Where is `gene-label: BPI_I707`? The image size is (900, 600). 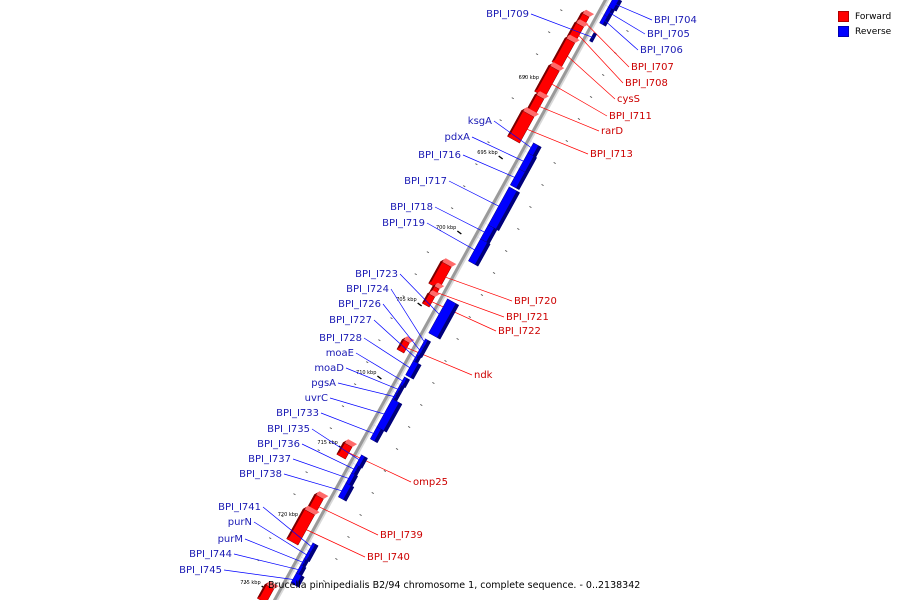 gene-label: BPI_I707 is located at coordinates (652, 67).